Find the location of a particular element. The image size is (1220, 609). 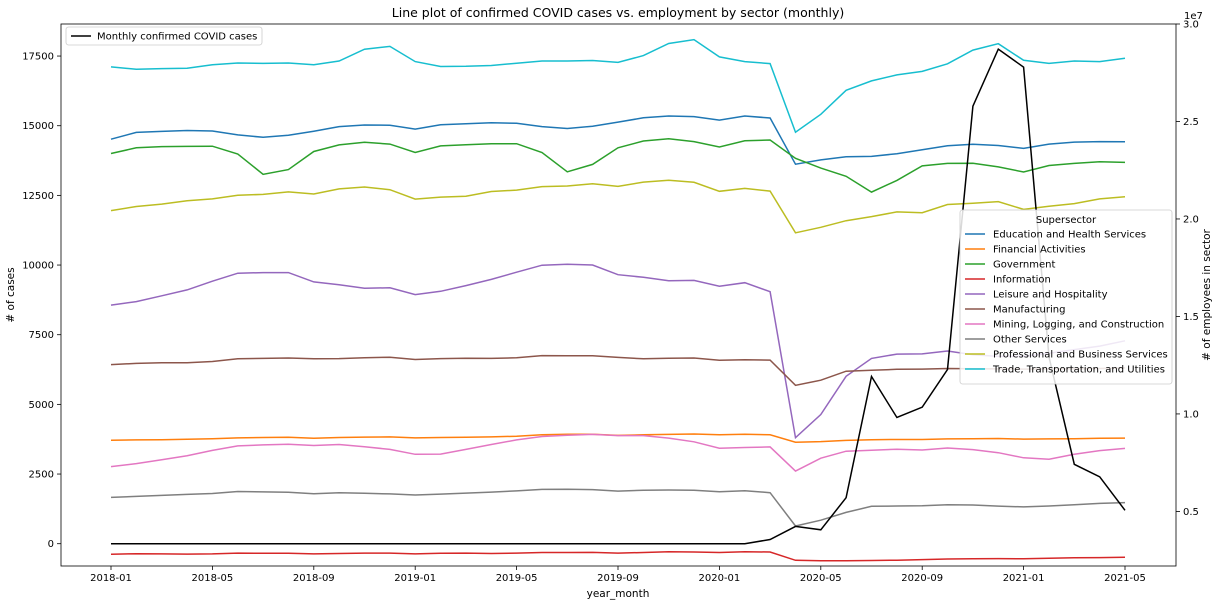

sector-legend-label: Manufacturing is located at coordinates (1029, 310).